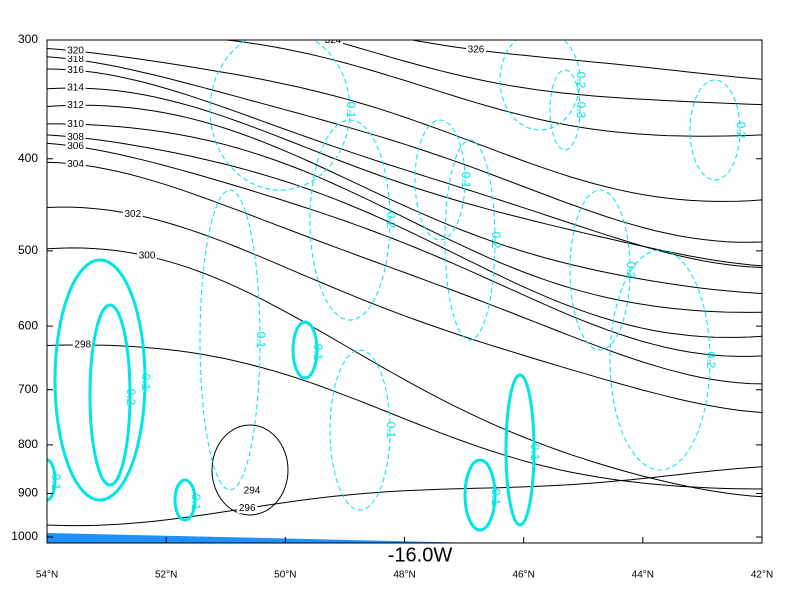  I want to click on y-tick-label: 300, so click(28, 39).